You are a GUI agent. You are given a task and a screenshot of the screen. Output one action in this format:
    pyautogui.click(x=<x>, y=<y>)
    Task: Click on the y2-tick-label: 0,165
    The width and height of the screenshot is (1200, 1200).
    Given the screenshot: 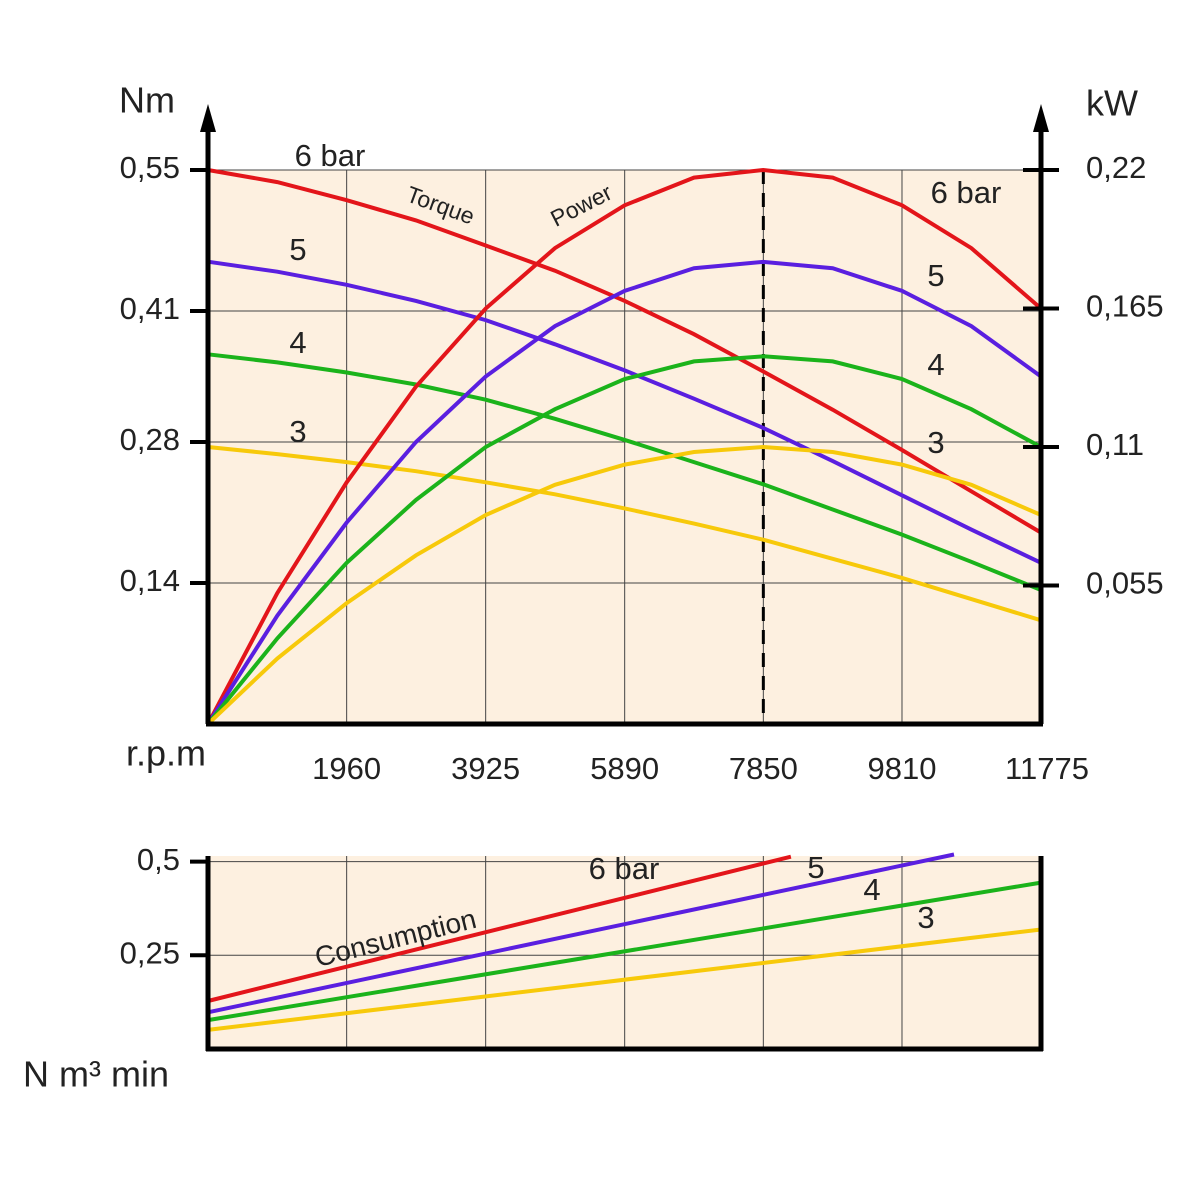 What is the action you would take?
    pyautogui.click(x=1125, y=306)
    